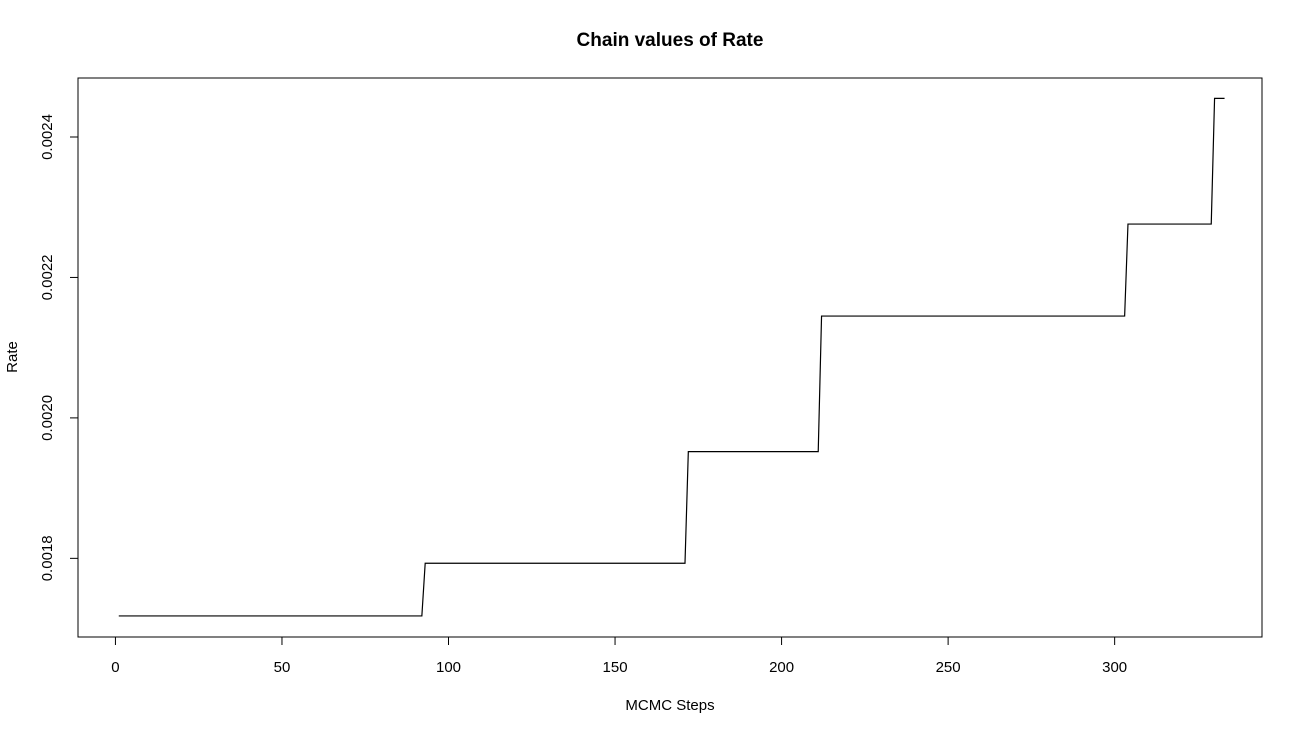 The image size is (1303, 735). Describe the element at coordinates (47, 558) in the screenshot. I see `y-tick-label: 0.0018` at that location.